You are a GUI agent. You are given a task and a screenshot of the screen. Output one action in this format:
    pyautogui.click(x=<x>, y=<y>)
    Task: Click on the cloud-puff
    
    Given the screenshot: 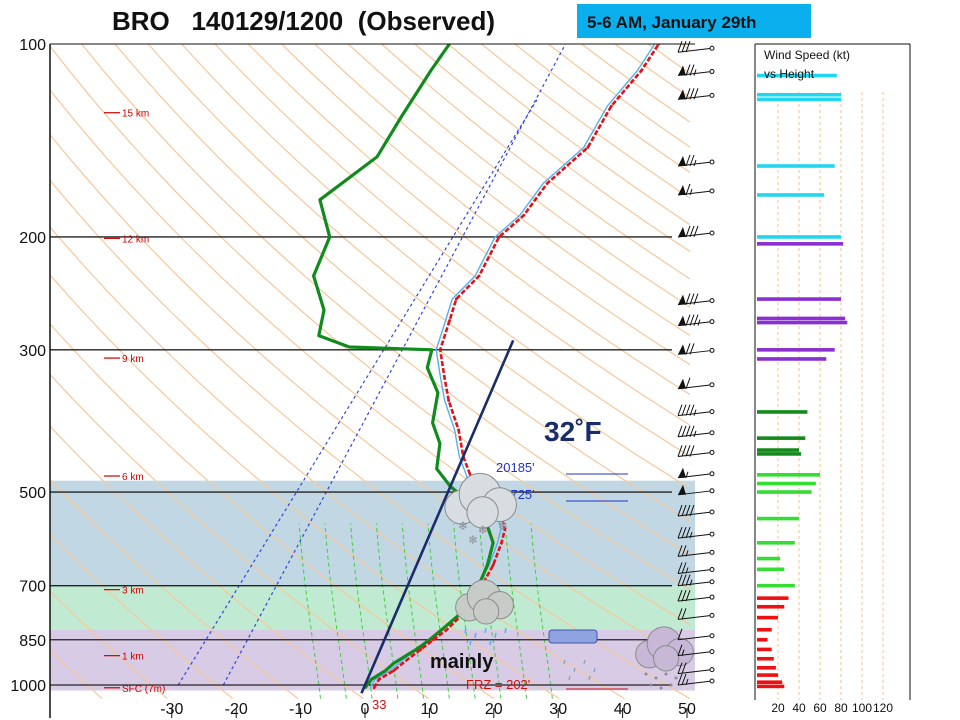 What is the action you would take?
    pyautogui.click(x=482, y=512)
    